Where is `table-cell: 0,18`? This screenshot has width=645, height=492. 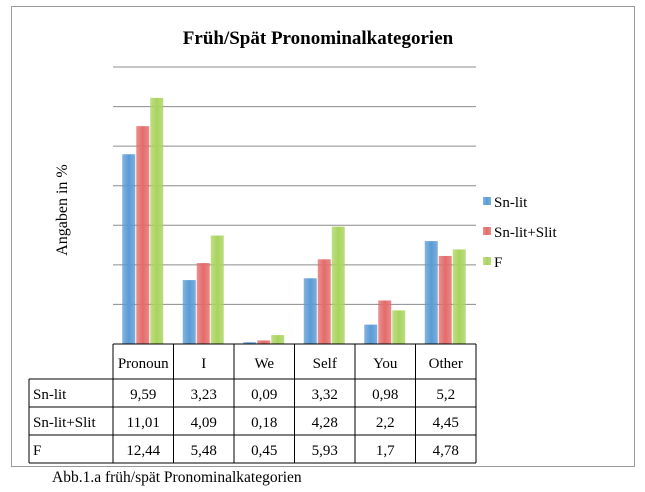
table-cell: 0,18 is located at coordinates (264, 423).